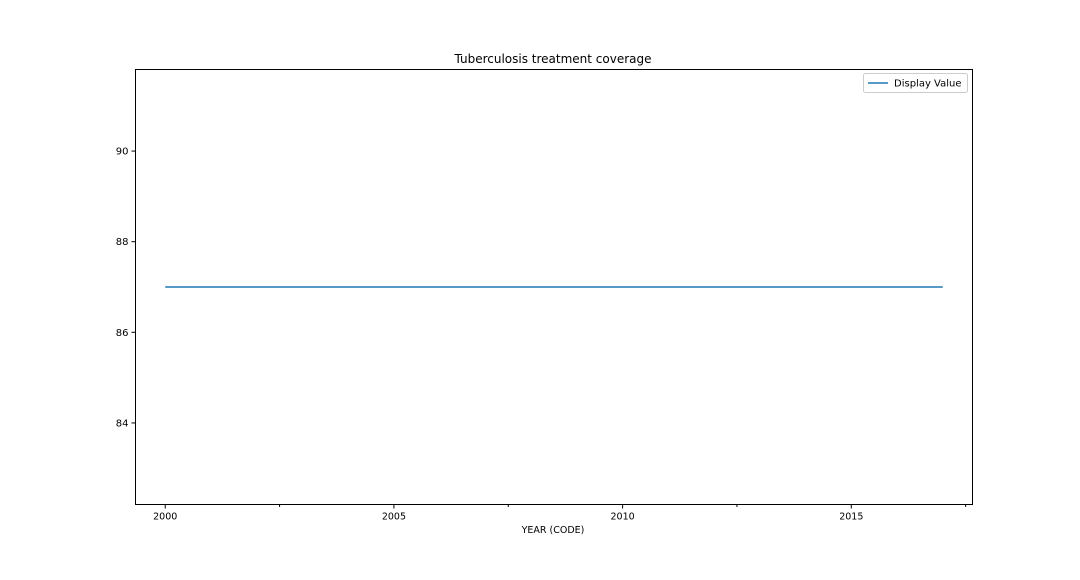 Image resolution: width=1080 pixels, height=580 pixels. I want to click on y-tick-label: 90, so click(122, 152).